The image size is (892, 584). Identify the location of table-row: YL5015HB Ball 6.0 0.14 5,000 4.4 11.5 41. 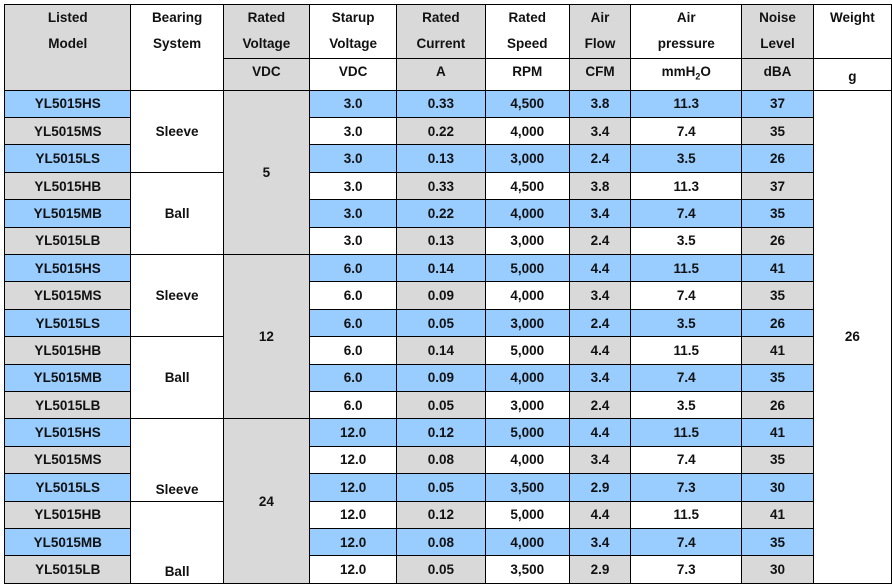
(447, 378).